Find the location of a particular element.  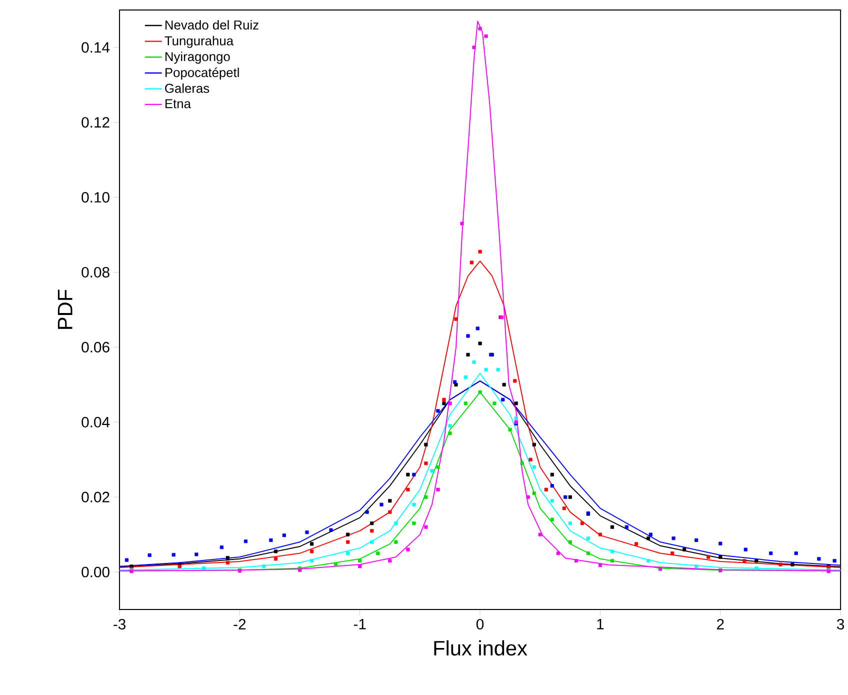

x-tick-label: -1 is located at coordinates (360, 624).